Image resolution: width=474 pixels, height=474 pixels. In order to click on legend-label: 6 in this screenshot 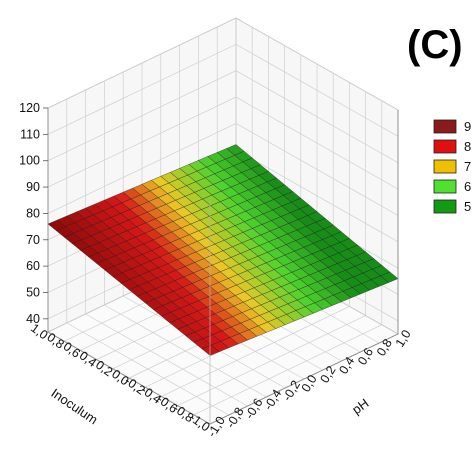, I will do `click(467, 186)`.